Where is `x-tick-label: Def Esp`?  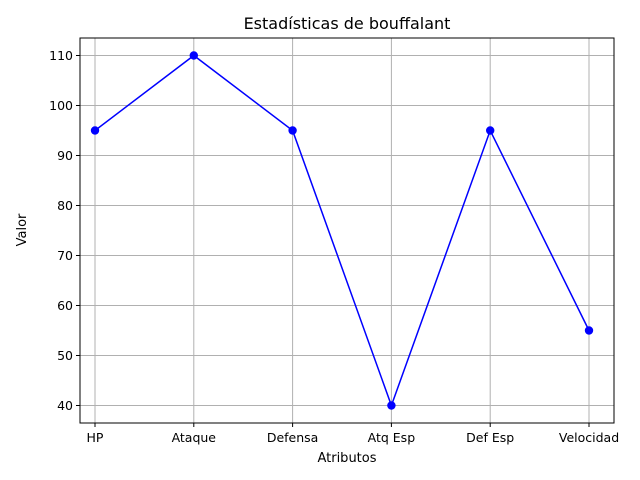 x-tick-label: Def Esp is located at coordinates (490, 437).